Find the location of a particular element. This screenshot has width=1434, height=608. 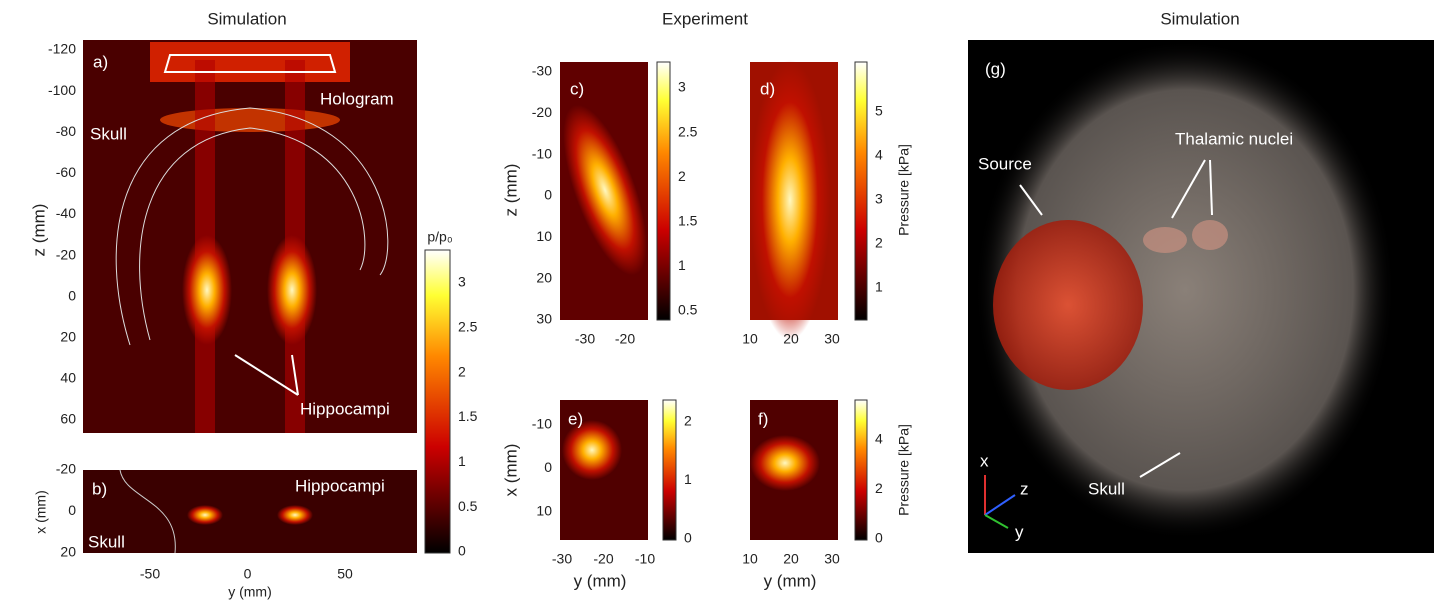

tick-label: 60 is located at coordinates (68, 419).